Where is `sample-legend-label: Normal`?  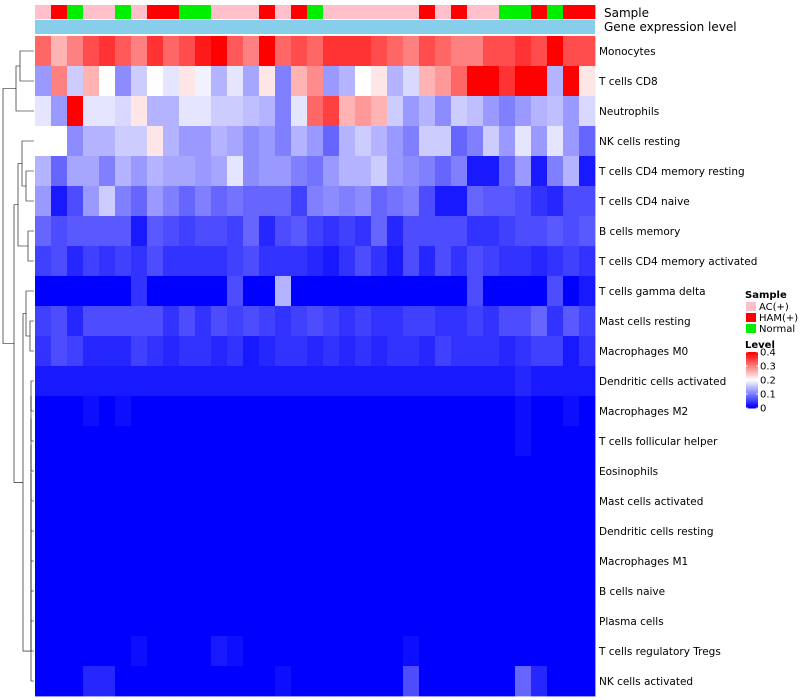 sample-legend-label: Normal is located at coordinates (777, 329).